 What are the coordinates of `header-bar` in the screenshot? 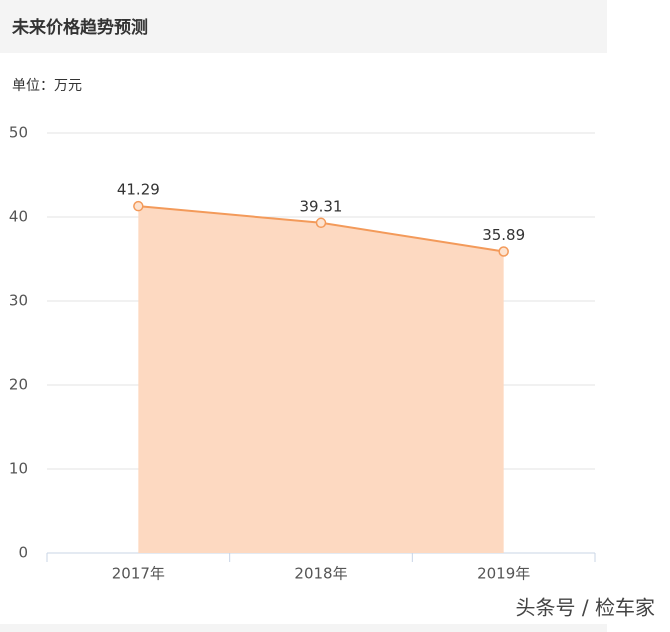 It's located at (303, 26).